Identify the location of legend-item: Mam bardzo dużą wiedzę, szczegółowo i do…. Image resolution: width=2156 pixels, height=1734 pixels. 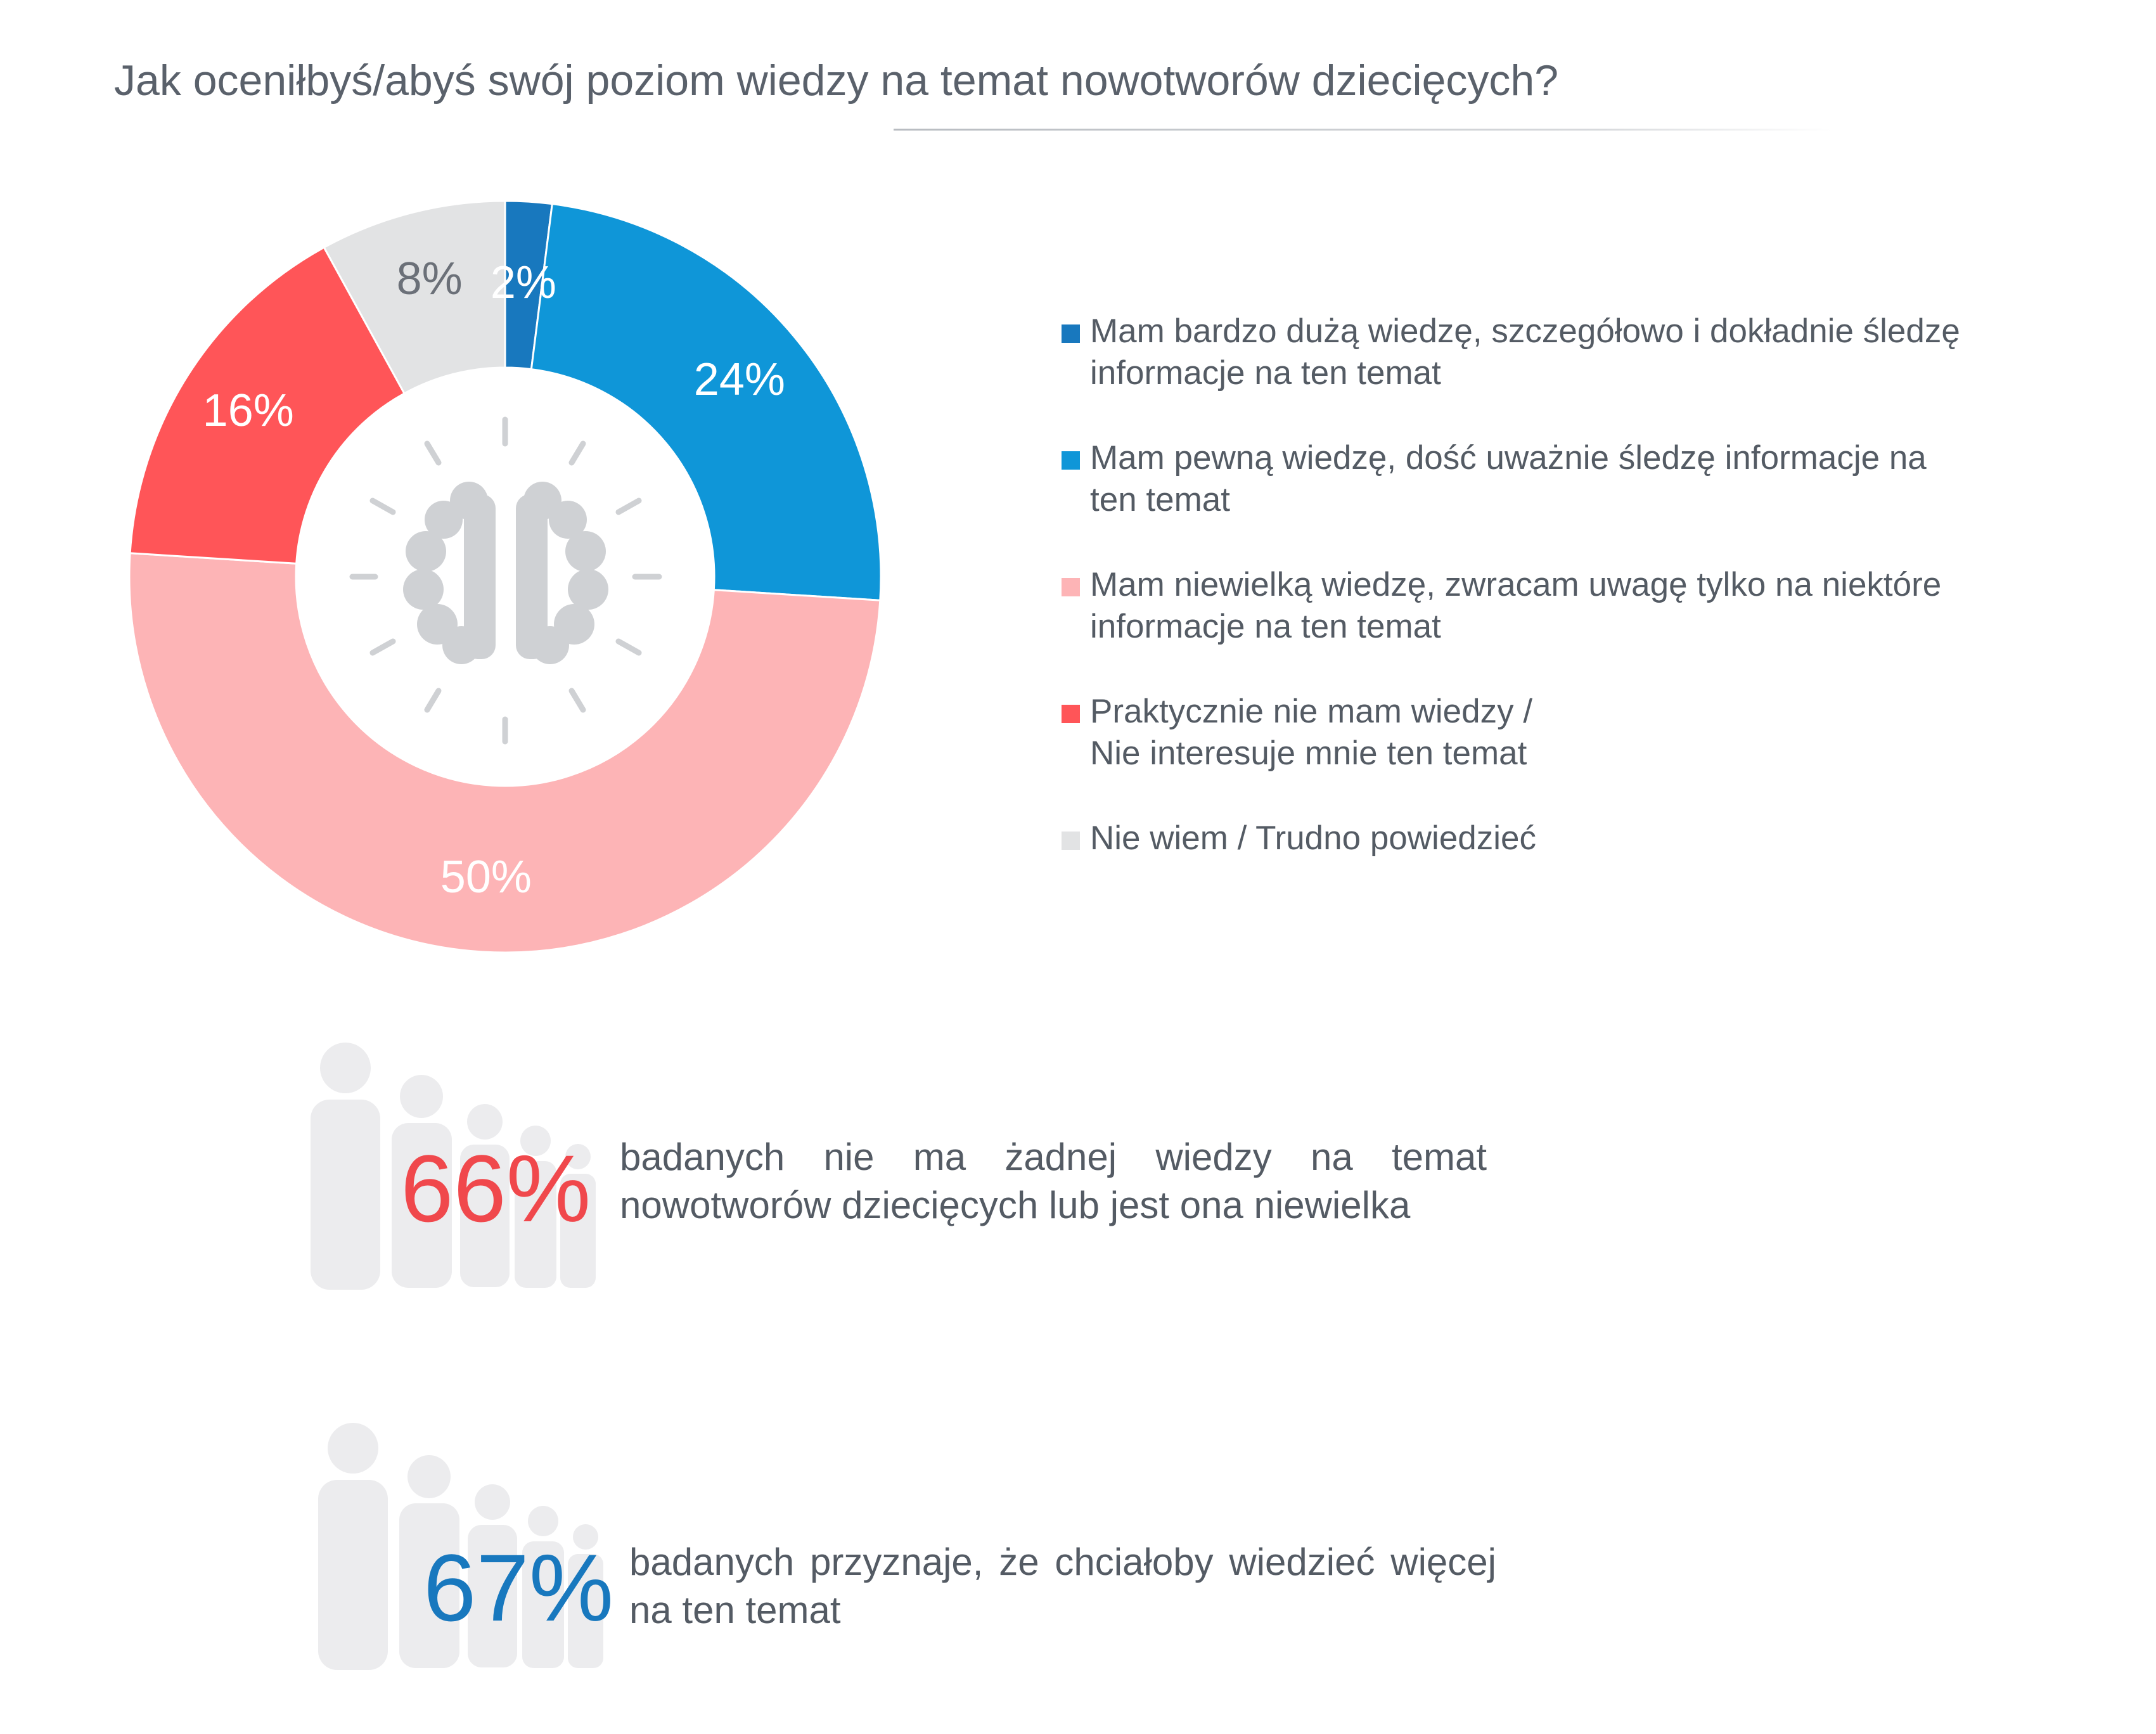
(1556, 352).